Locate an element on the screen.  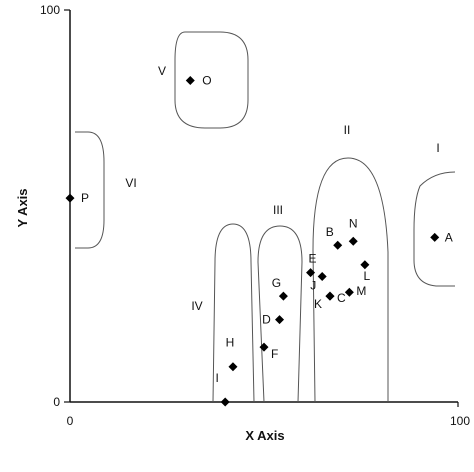
region-label-i: I is located at coordinates (437, 148).